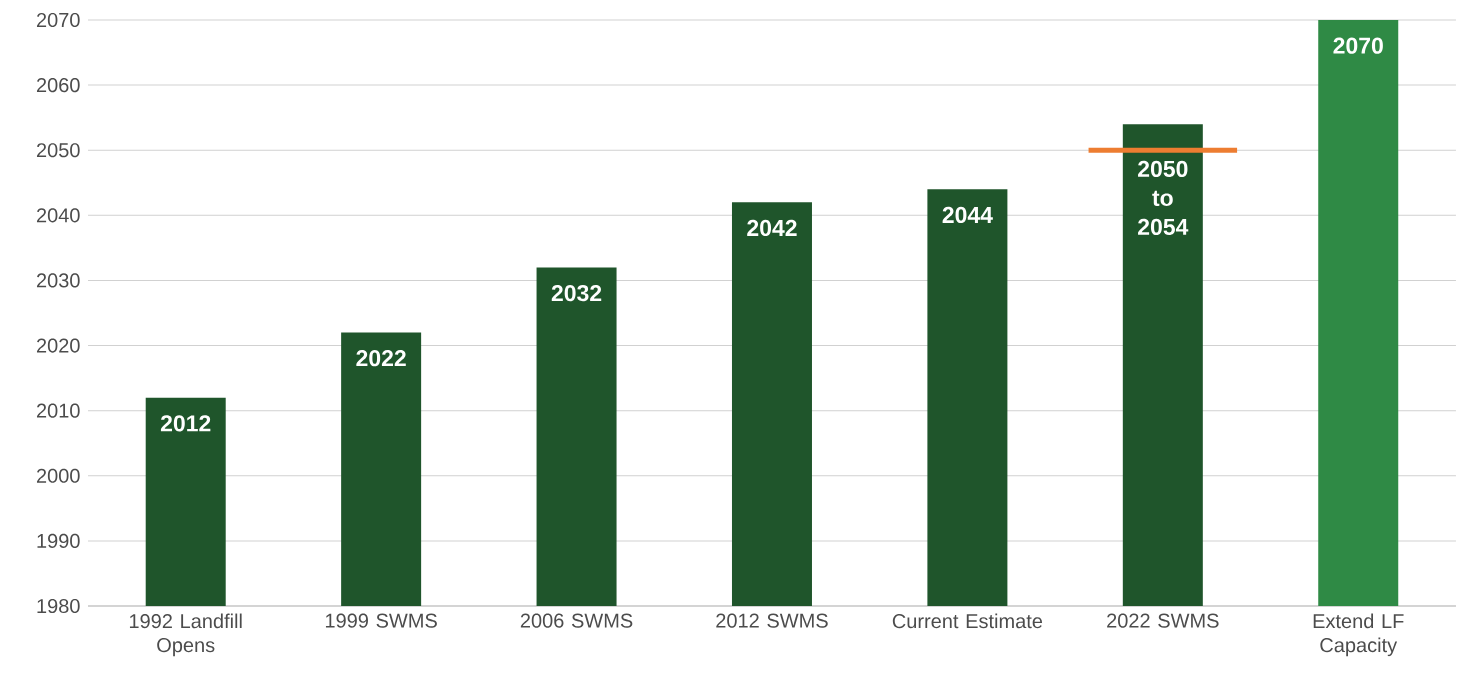 Image resolution: width=1467 pixels, height=680 pixels. I want to click on y-tick-label: 2030, so click(58, 280).